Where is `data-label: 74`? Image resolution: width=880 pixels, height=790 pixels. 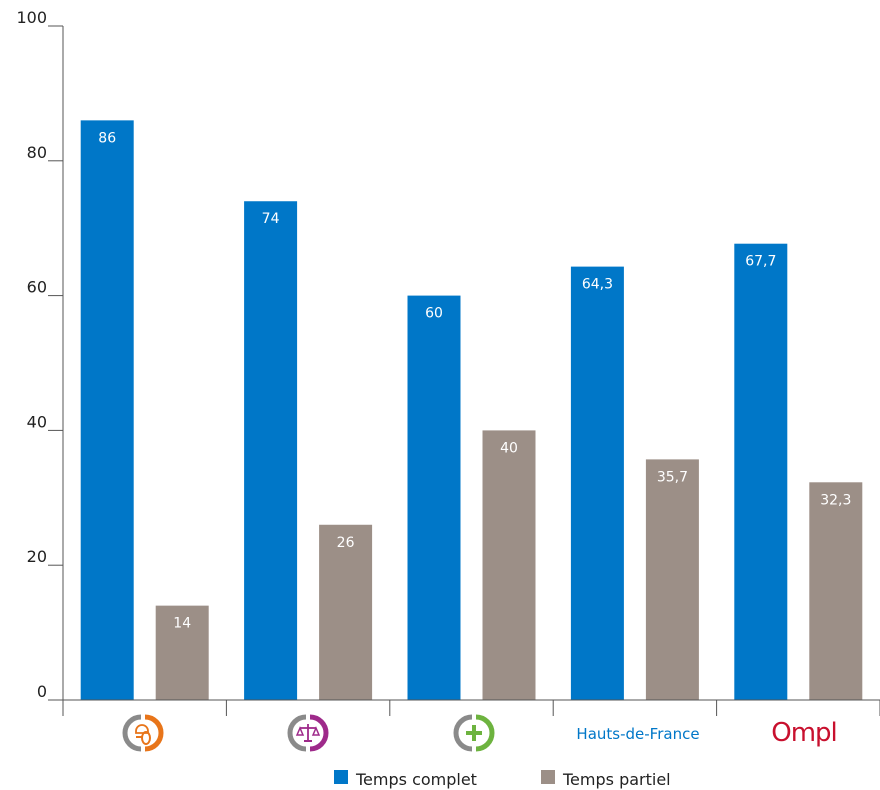 data-label: 74 is located at coordinates (271, 219).